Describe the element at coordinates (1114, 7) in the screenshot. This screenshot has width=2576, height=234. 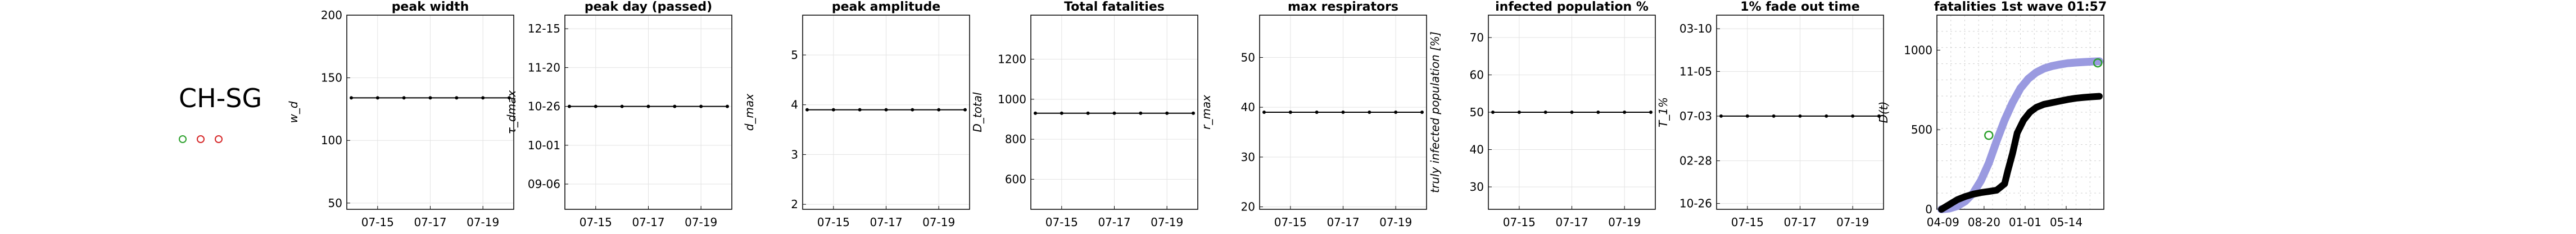
I see `chart-title: Total fatalities` at that location.